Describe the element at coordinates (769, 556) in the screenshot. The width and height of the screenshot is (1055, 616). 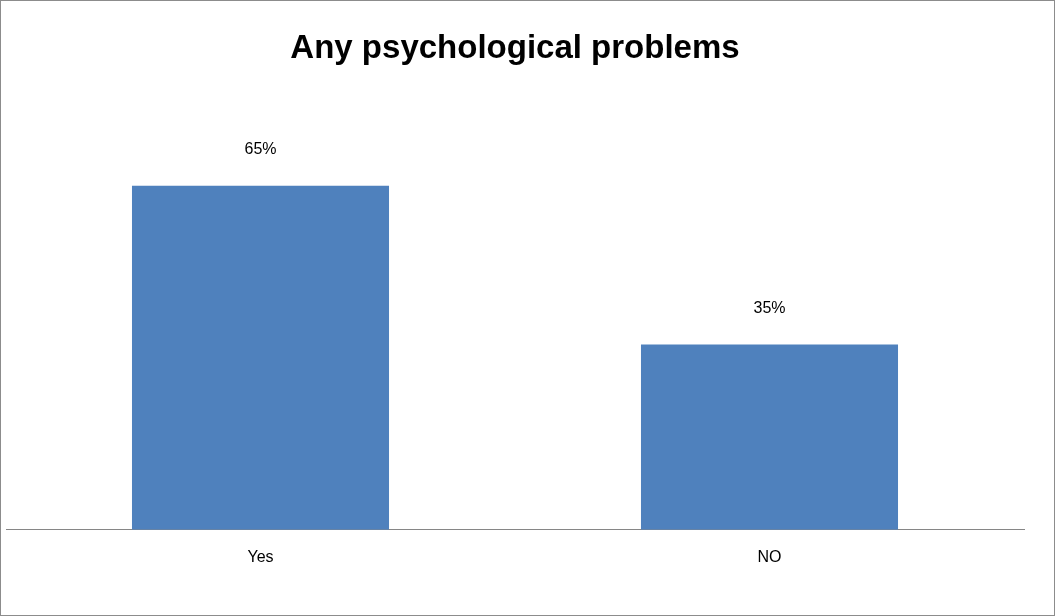
I see `x-tick-label: NO` at that location.